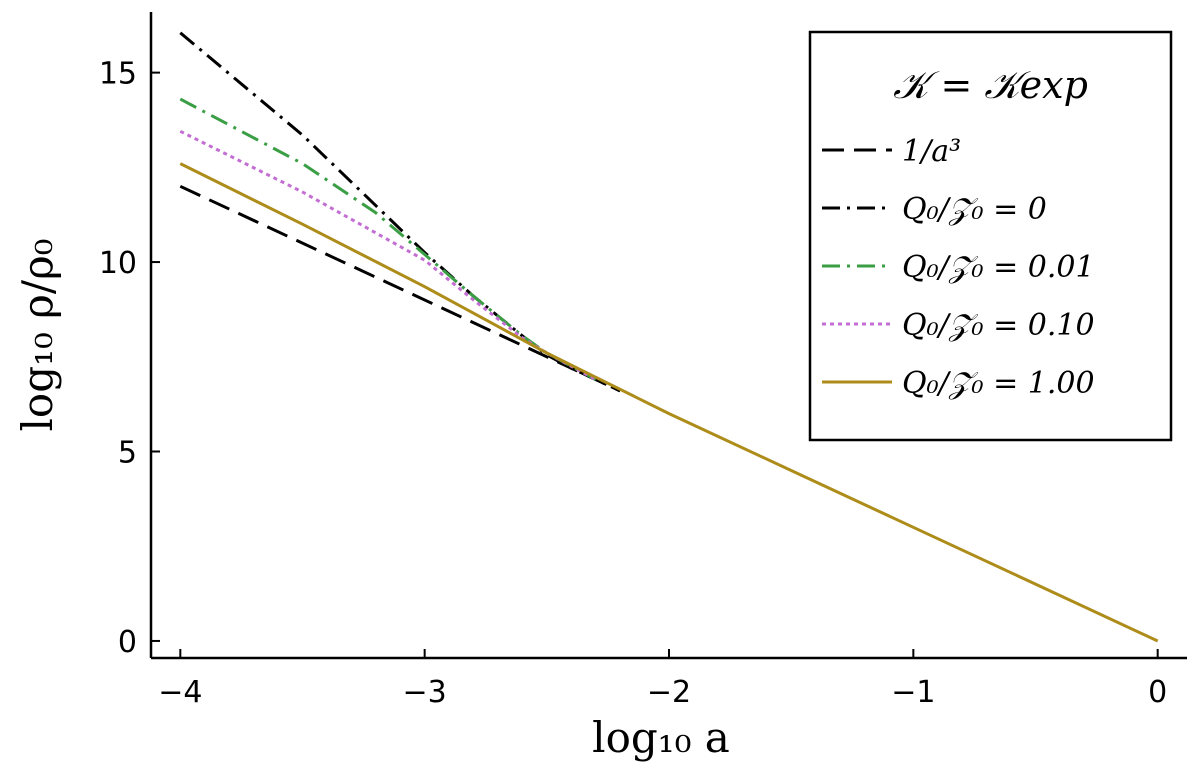  I want to click on y-tick-label: 10, so click(118, 263).